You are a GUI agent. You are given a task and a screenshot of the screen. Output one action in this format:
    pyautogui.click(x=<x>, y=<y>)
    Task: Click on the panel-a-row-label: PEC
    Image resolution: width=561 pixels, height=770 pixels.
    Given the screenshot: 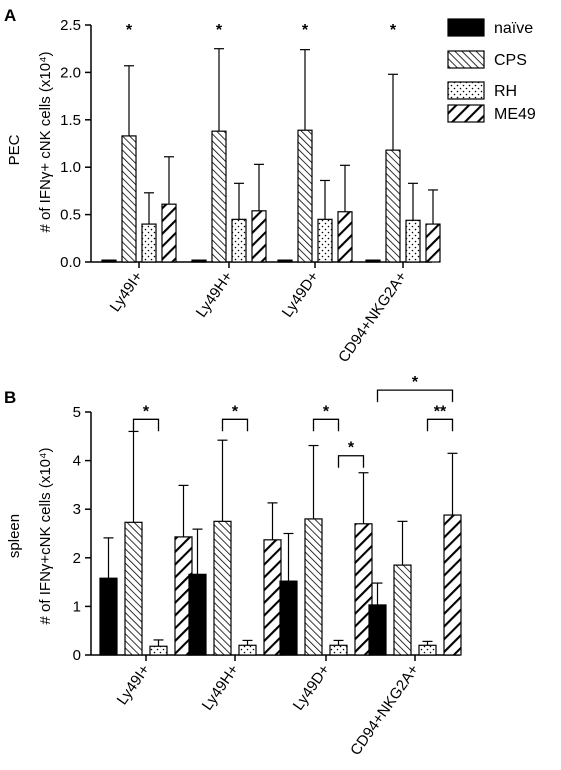 What is the action you would take?
    pyautogui.click(x=14, y=149)
    